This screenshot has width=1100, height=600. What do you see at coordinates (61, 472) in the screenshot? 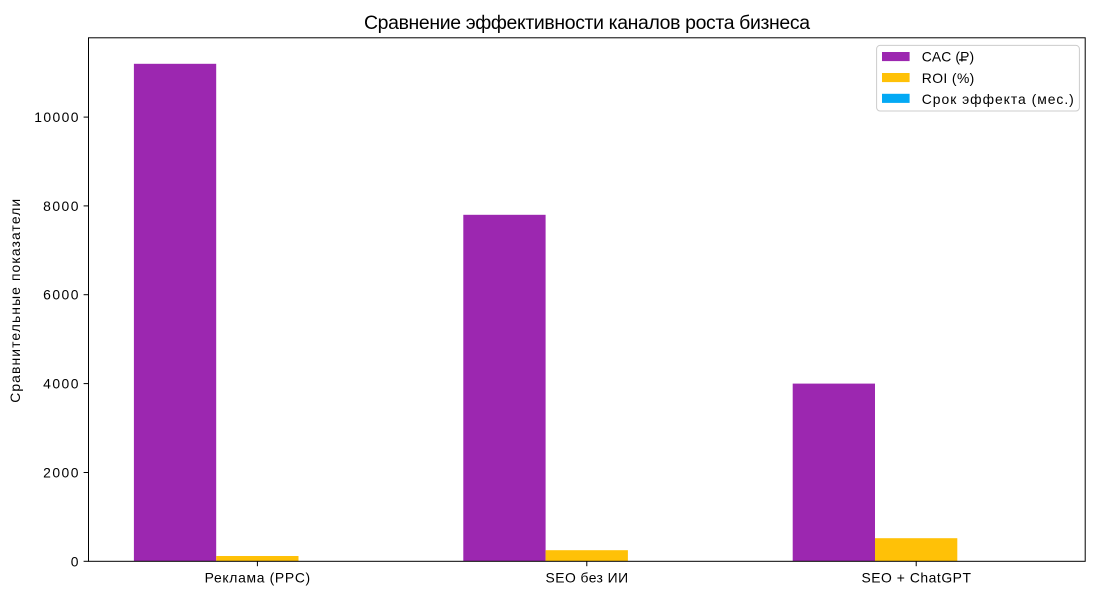
I see `svg-text: 2000` at bounding box center [61, 472].